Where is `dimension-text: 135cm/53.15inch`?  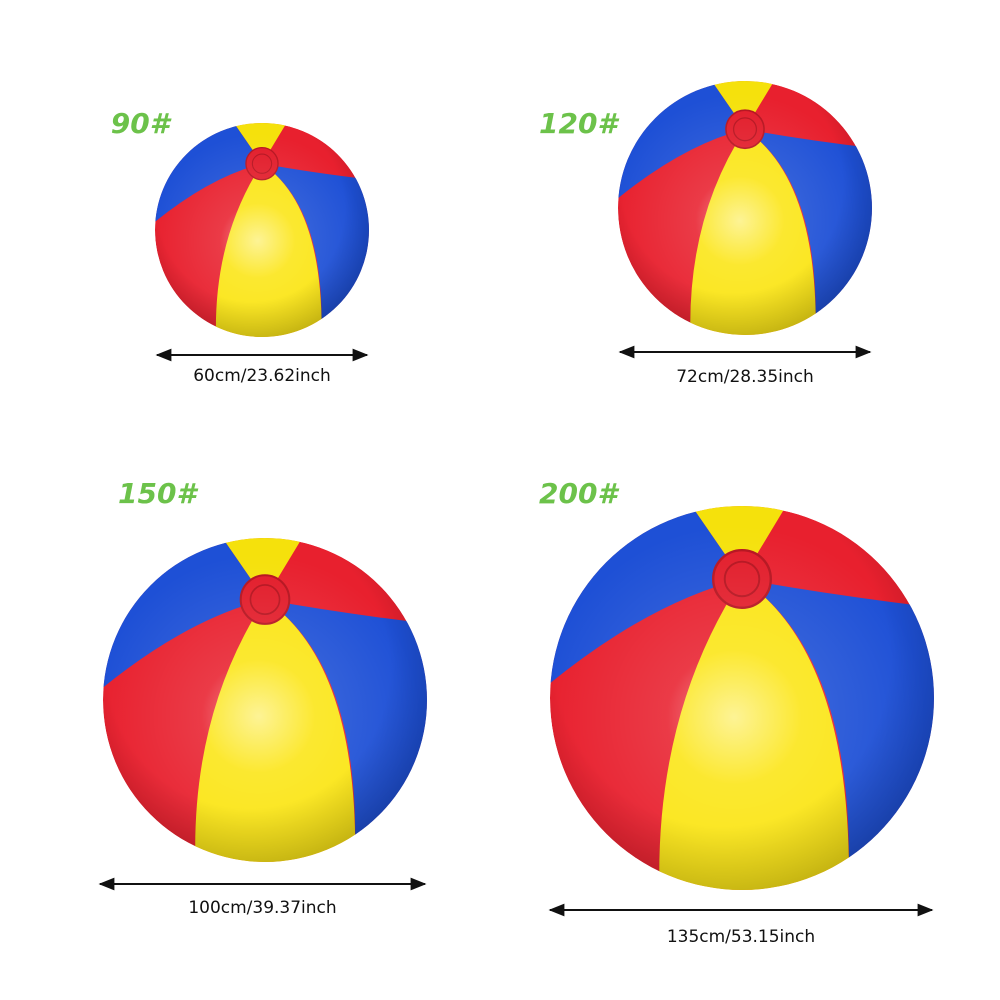
dimension-text: 135cm/53.15inch is located at coordinates (741, 937).